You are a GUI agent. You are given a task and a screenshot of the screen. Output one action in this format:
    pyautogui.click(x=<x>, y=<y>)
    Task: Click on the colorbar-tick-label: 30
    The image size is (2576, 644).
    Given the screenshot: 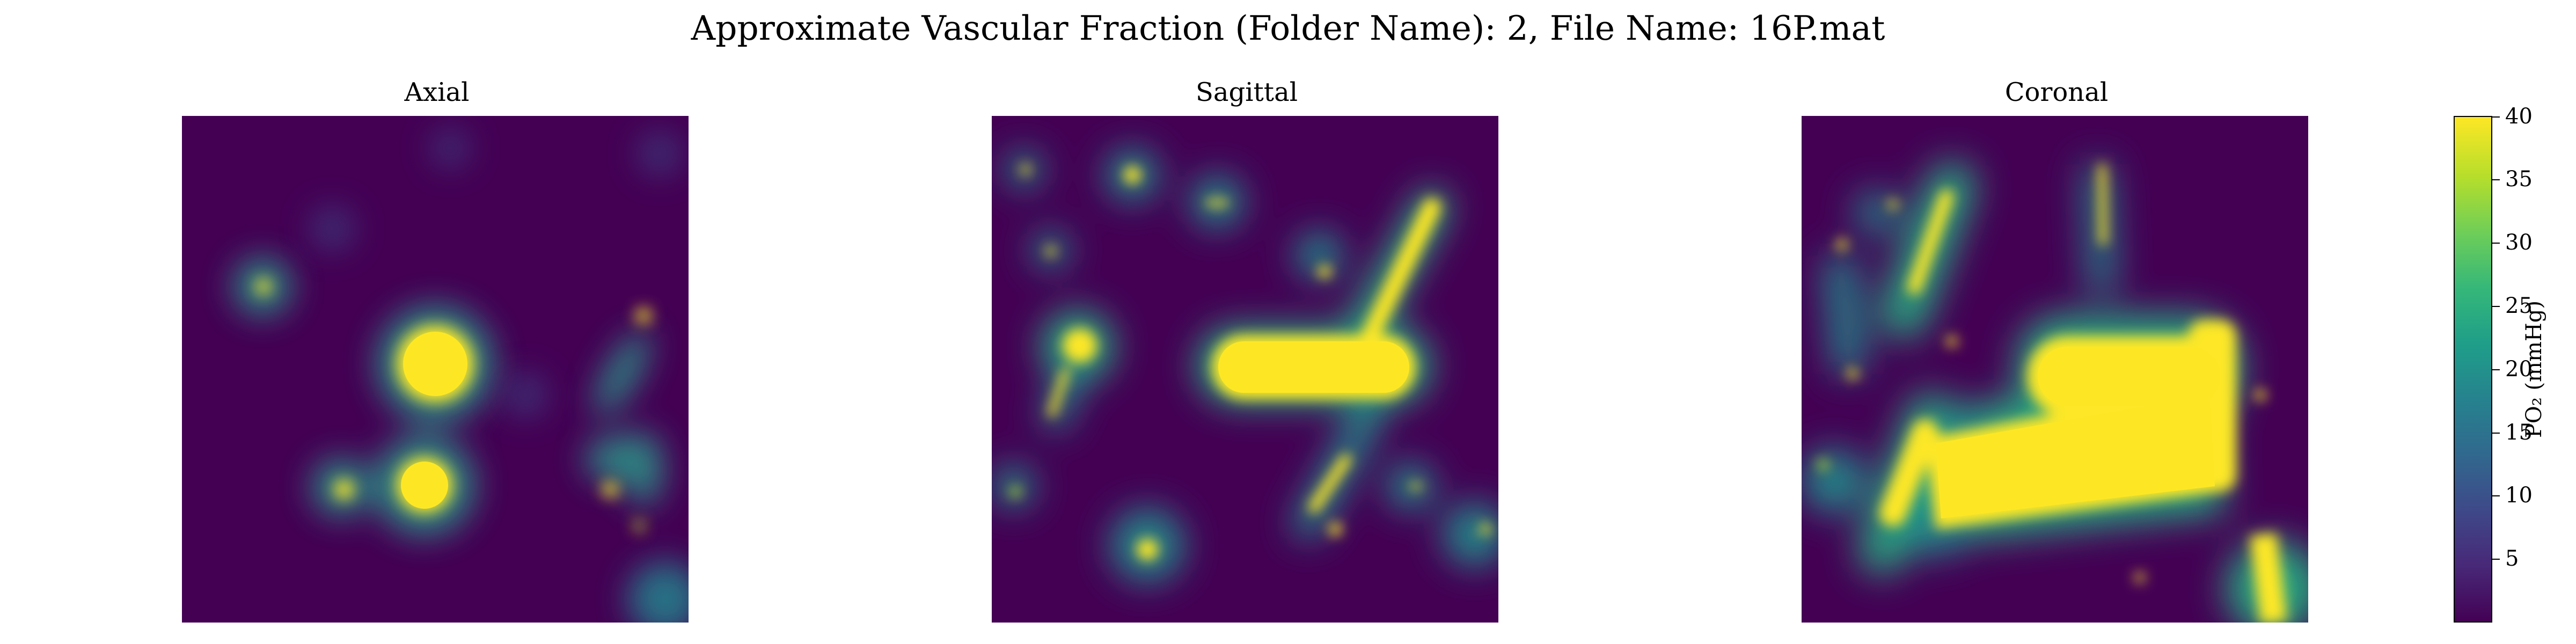 What is the action you would take?
    pyautogui.click(x=2519, y=242)
    